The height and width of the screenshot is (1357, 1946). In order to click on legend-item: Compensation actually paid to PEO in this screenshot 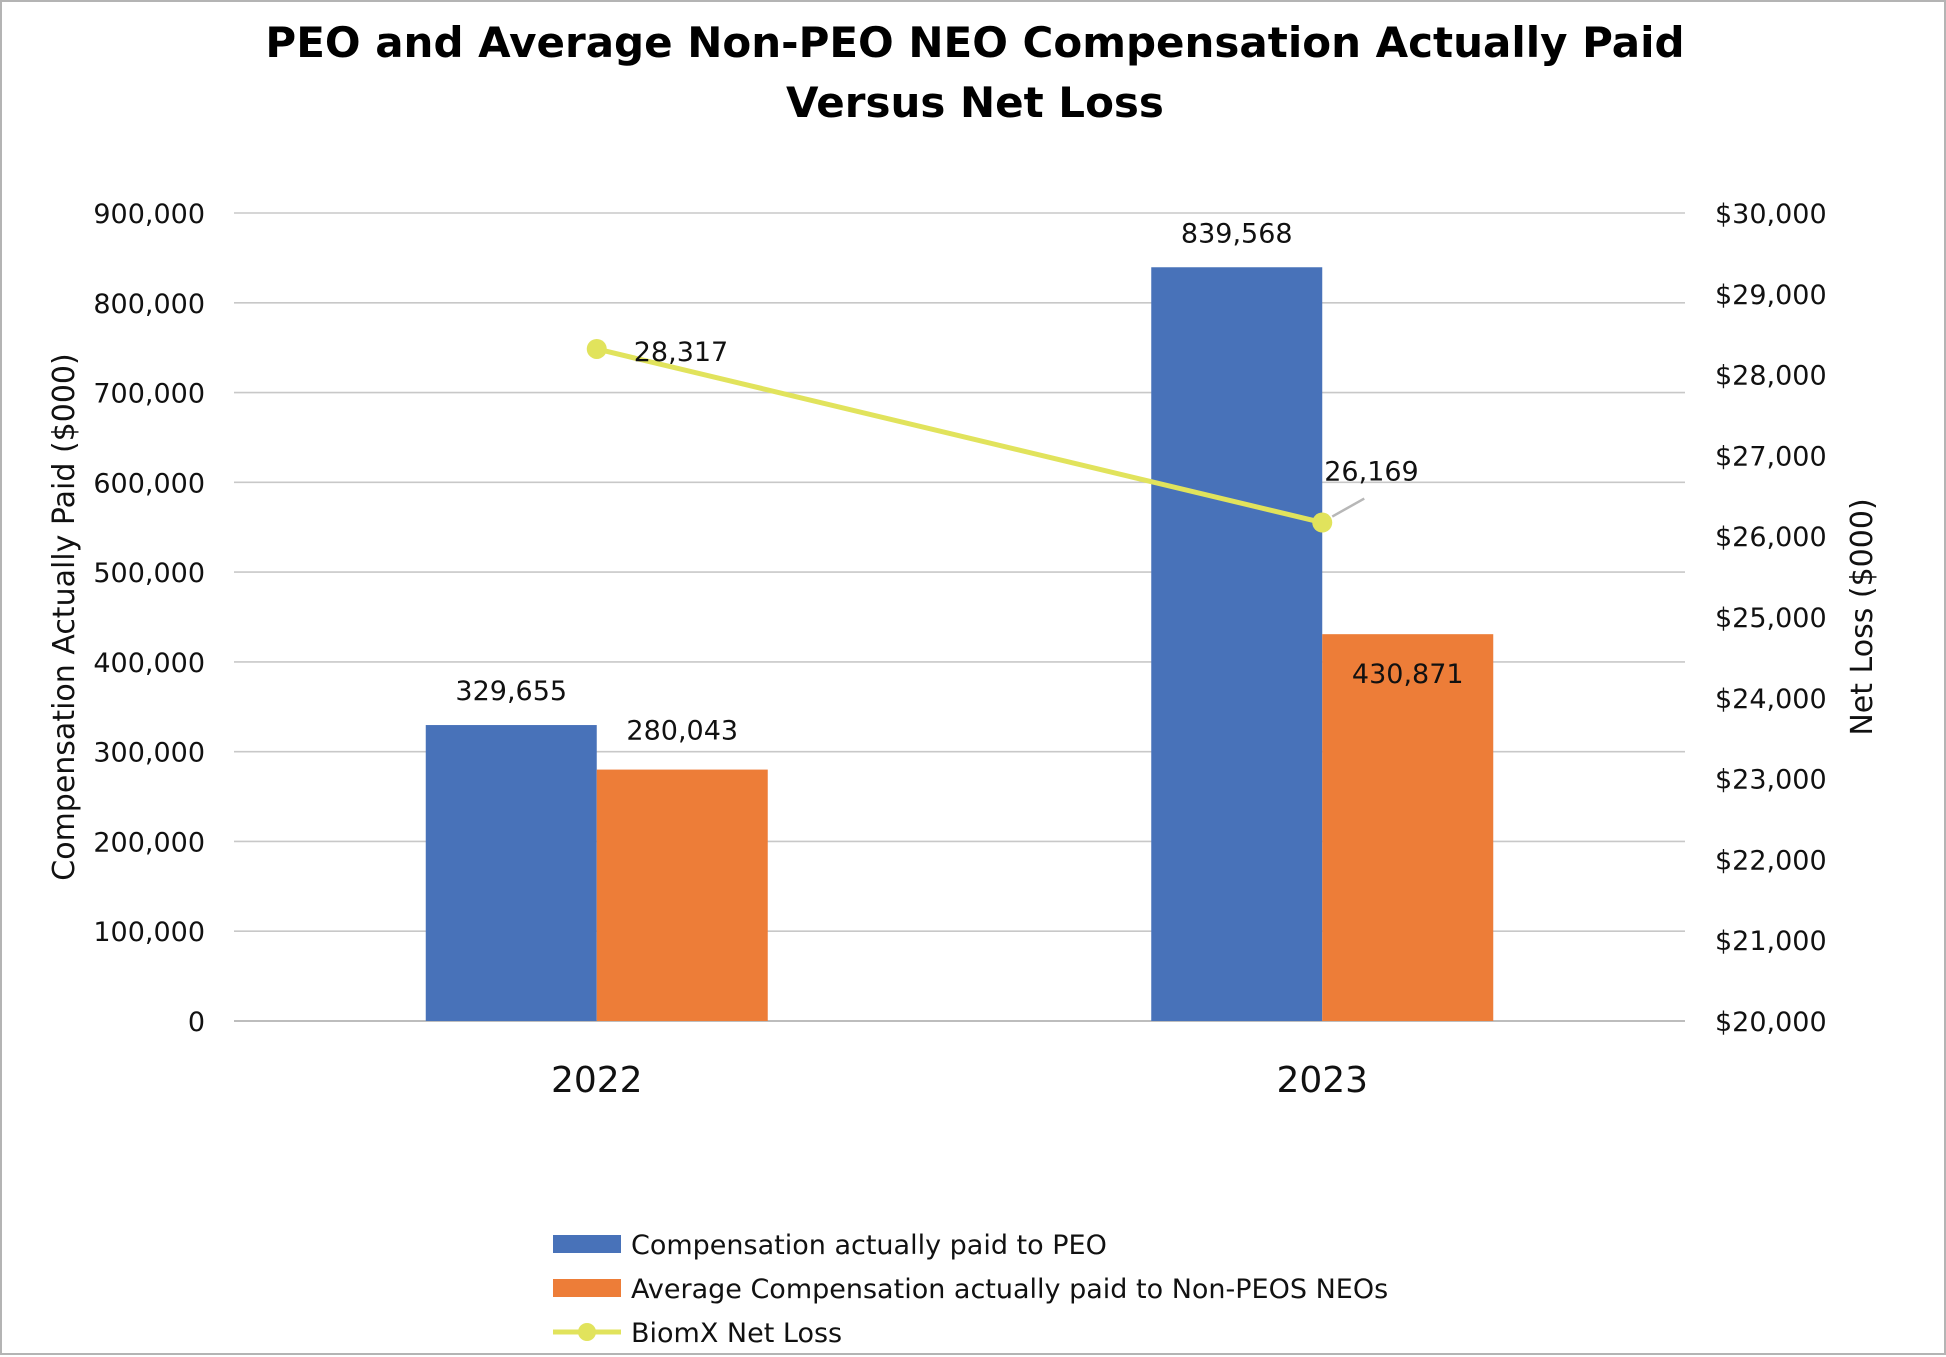, I will do `click(830, 1245)`.